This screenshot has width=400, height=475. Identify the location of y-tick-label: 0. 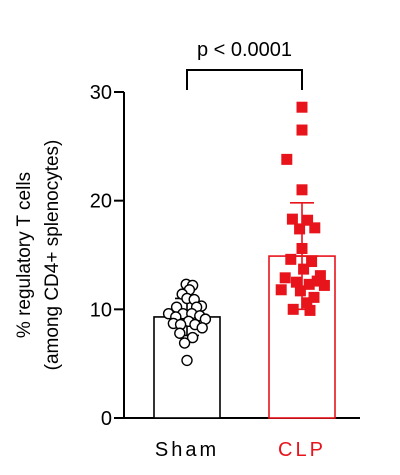
(106, 419).